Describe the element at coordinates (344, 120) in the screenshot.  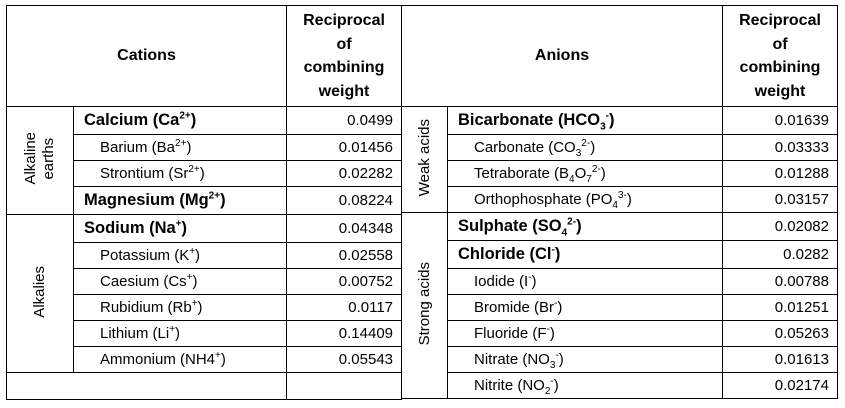
I see `cation-value: 0.0499` at that location.